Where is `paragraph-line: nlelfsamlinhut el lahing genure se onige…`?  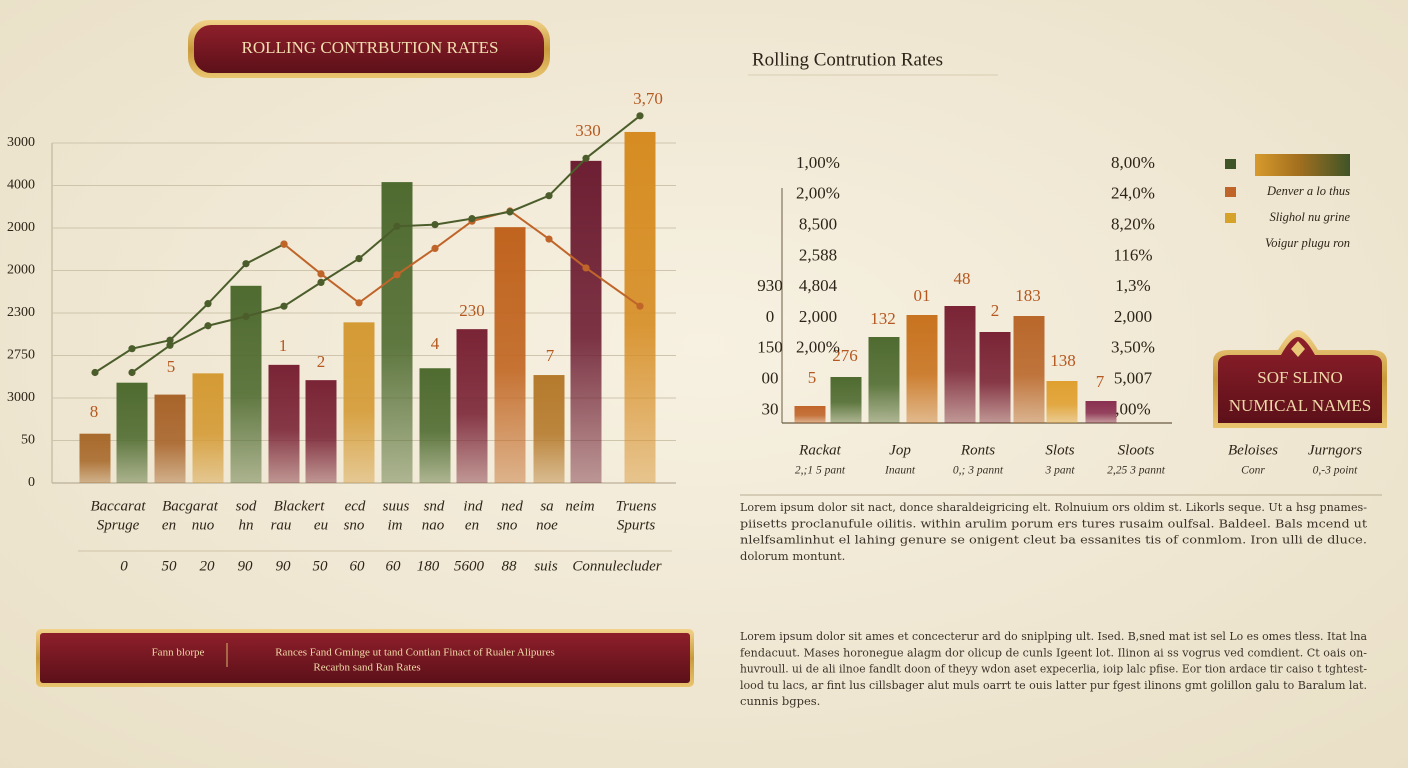
paragraph-line: nlelfsamlinhut el lahing genure se onige… is located at coordinates (1053, 540).